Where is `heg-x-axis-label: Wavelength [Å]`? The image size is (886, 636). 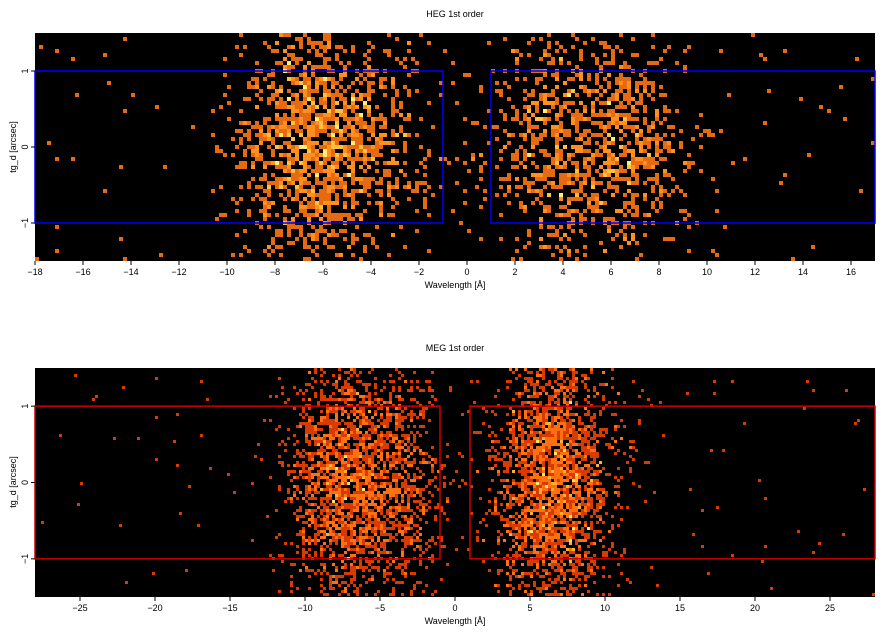 heg-x-axis-label: Wavelength [Å] is located at coordinates (455, 285).